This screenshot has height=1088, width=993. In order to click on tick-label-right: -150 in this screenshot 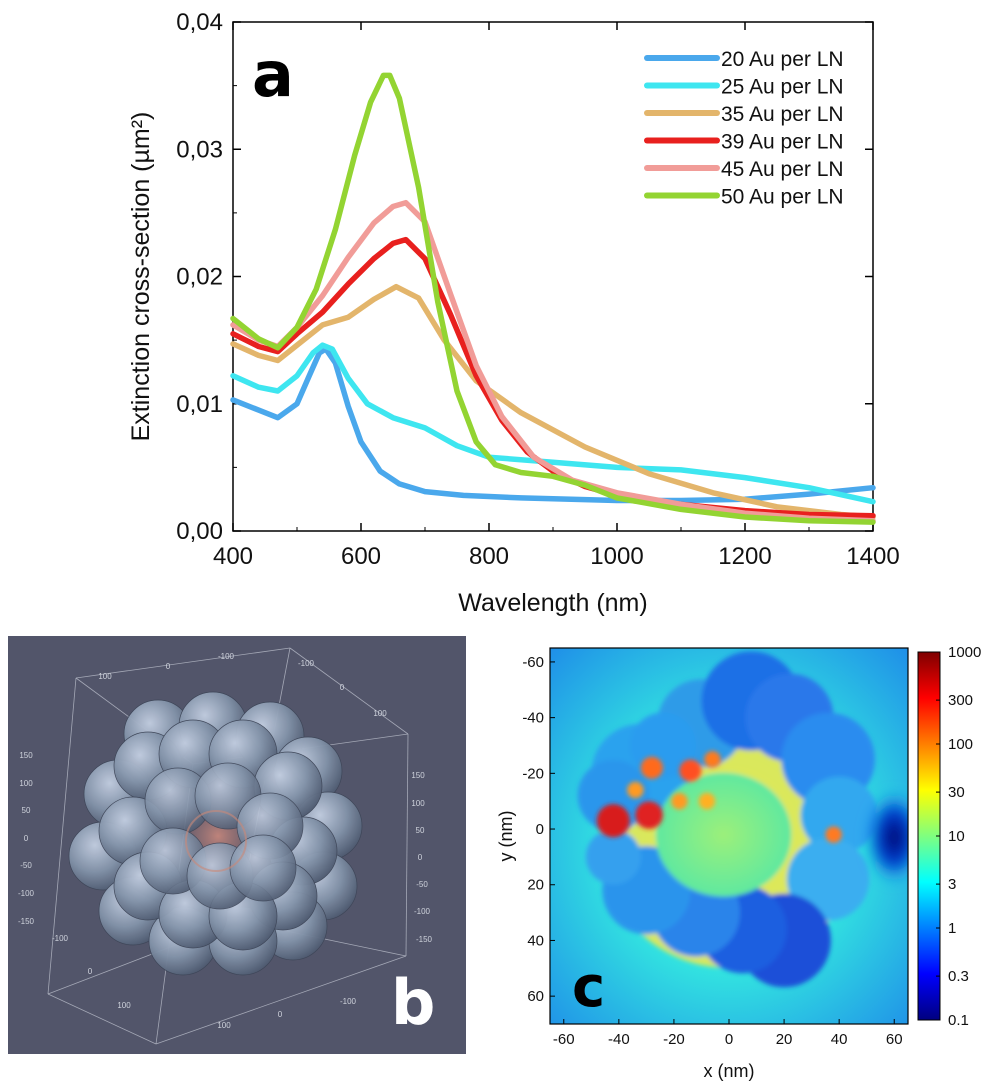, I will do `click(424, 939)`.